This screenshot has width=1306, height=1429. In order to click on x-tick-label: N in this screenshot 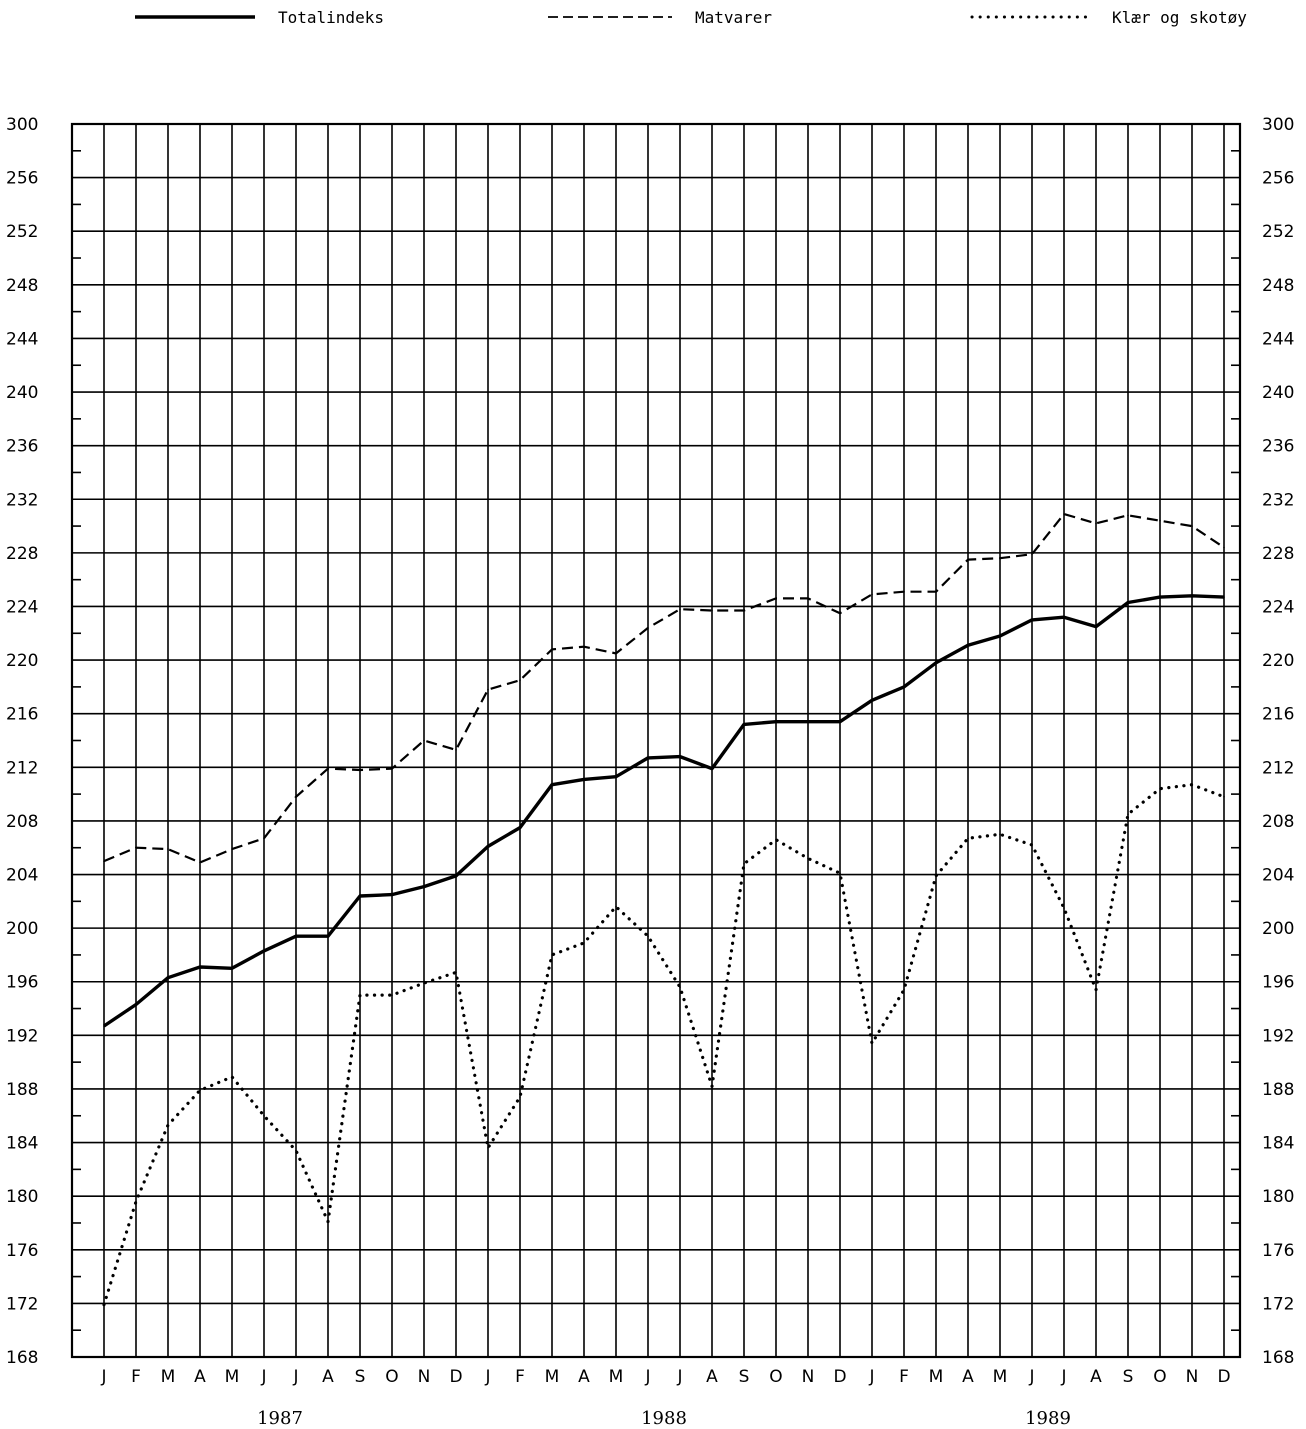, I will do `click(808, 1377)`.